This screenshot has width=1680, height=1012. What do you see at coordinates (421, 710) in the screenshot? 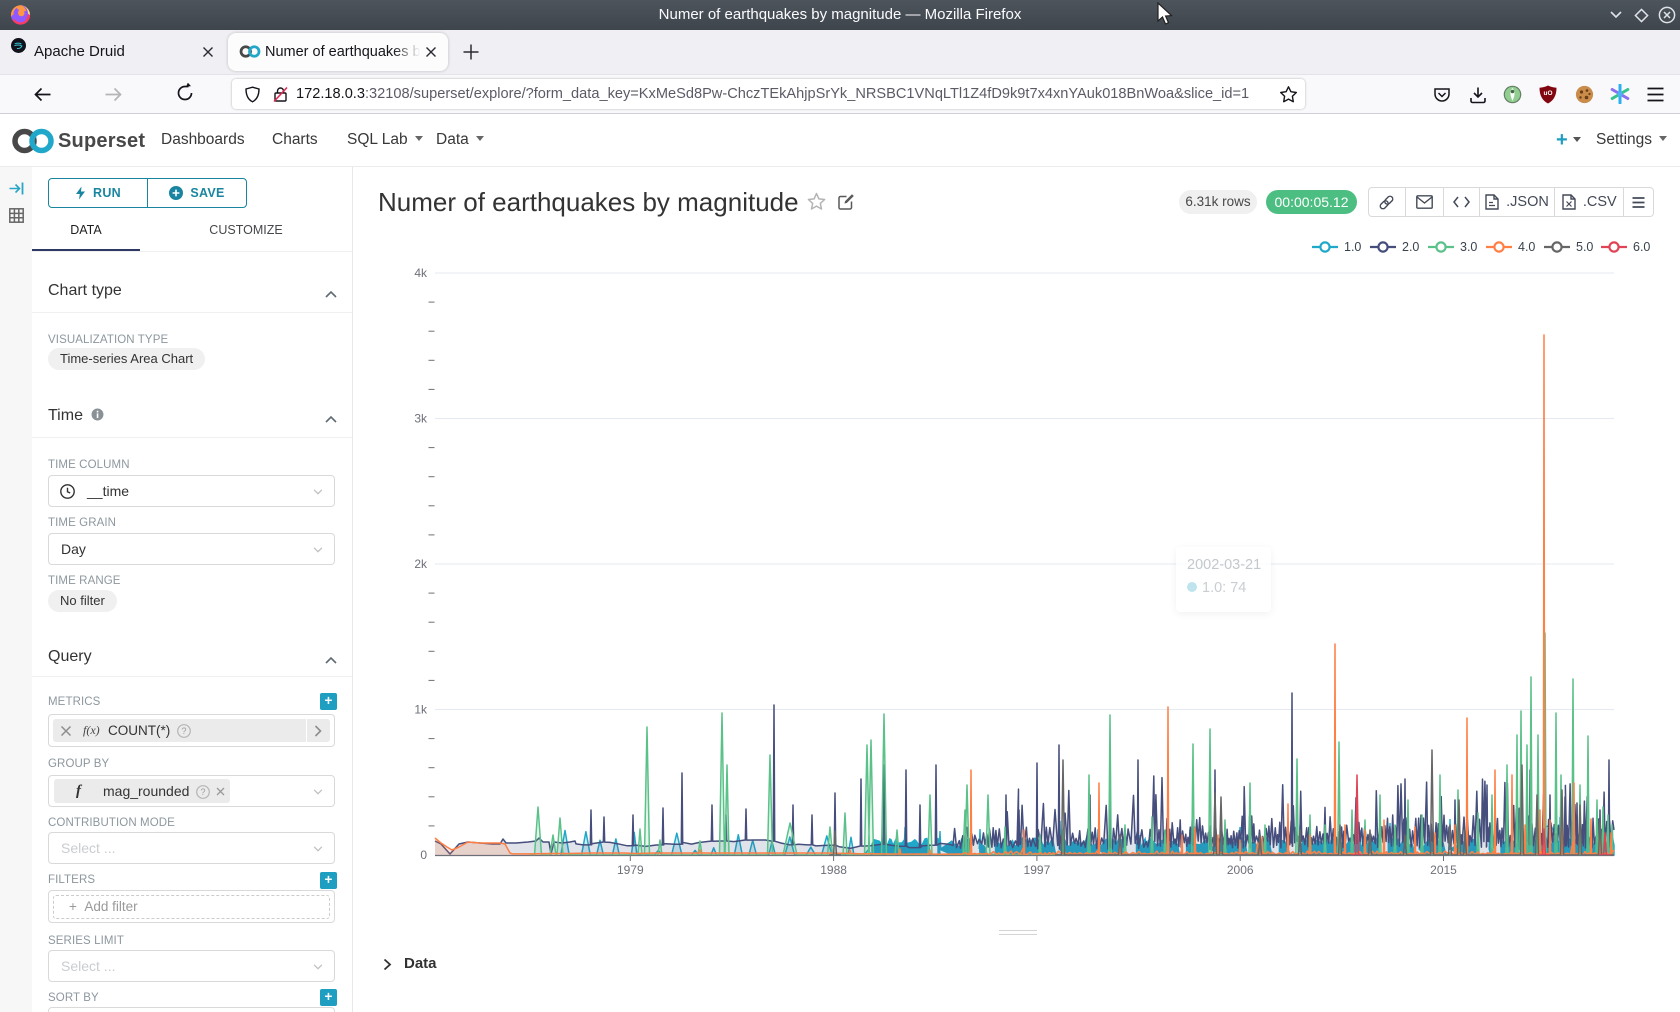
I see `svg-text: 1k` at bounding box center [421, 710].